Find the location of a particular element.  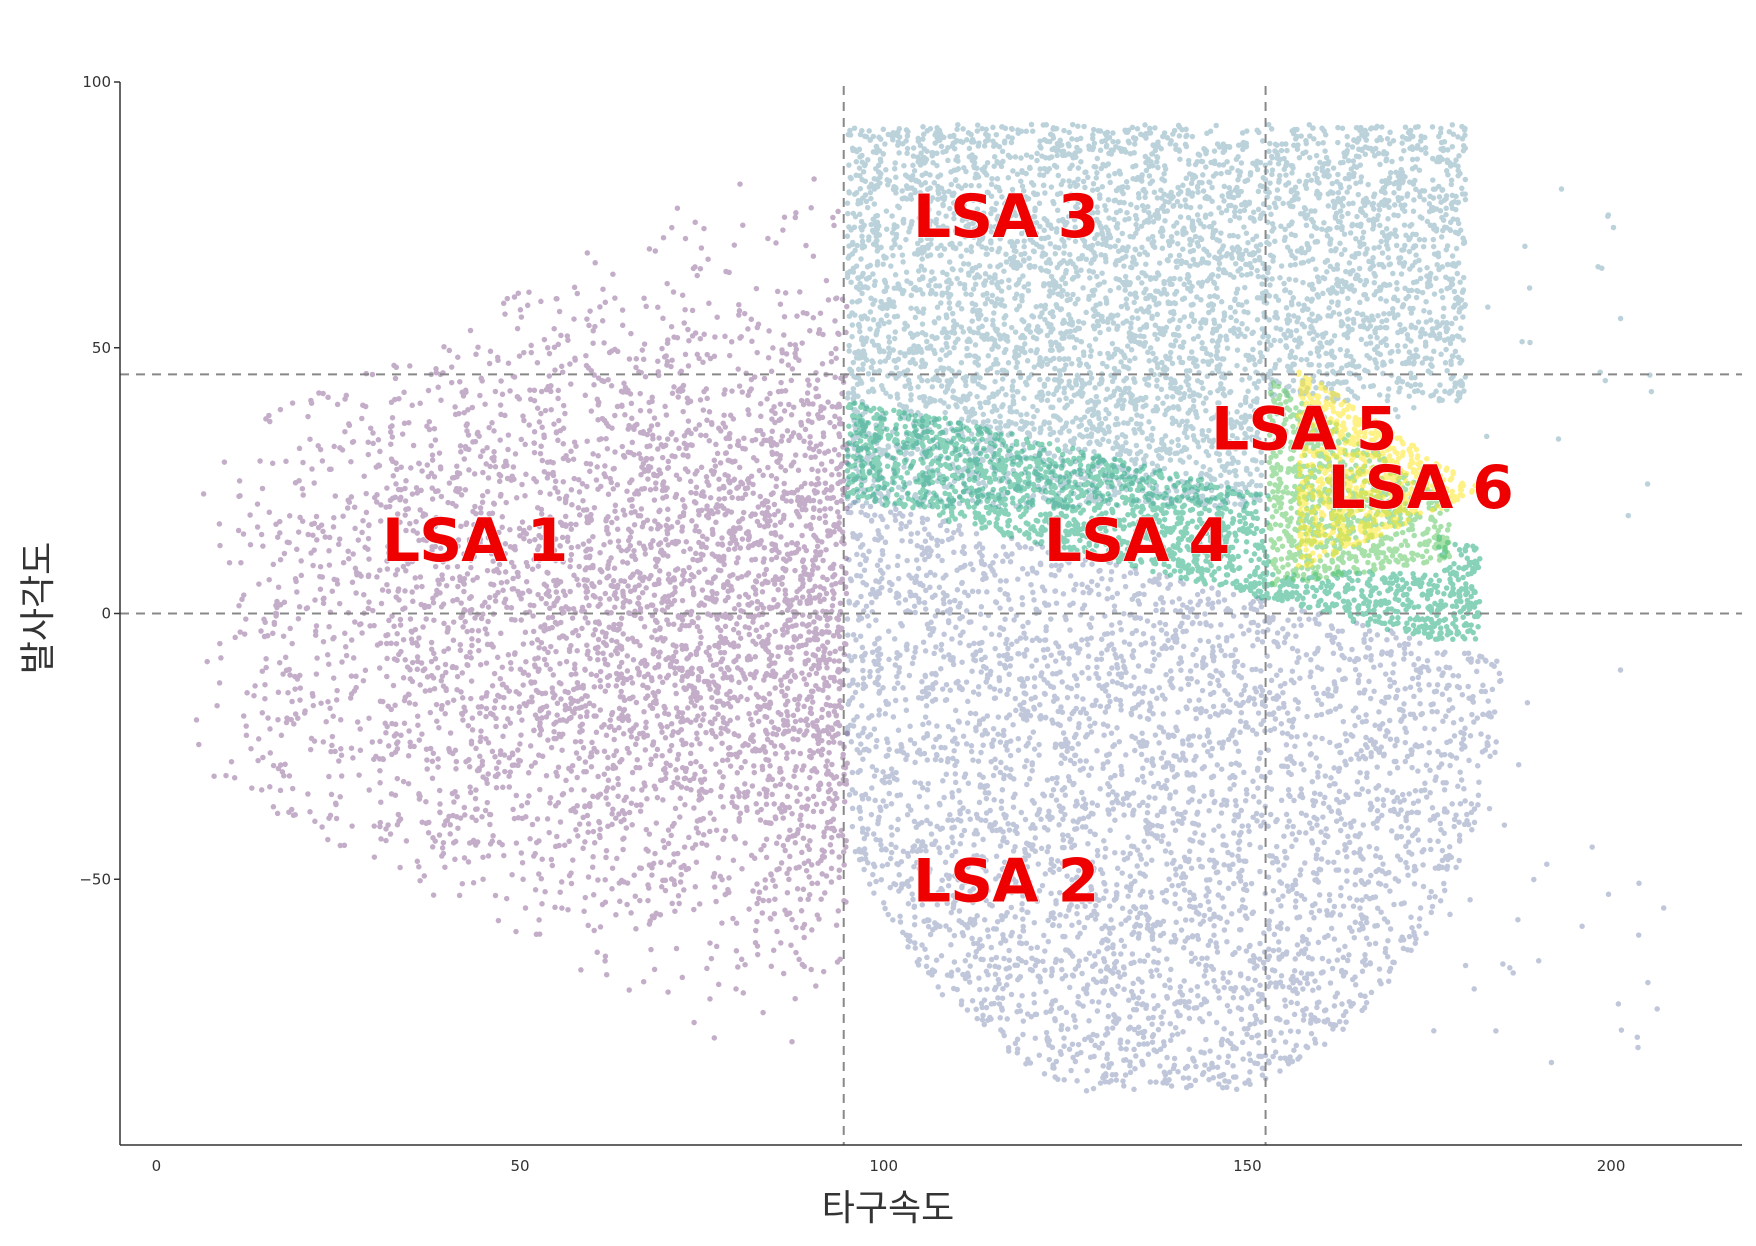

x-tick-label: 0 is located at coordinates (157, 1166).